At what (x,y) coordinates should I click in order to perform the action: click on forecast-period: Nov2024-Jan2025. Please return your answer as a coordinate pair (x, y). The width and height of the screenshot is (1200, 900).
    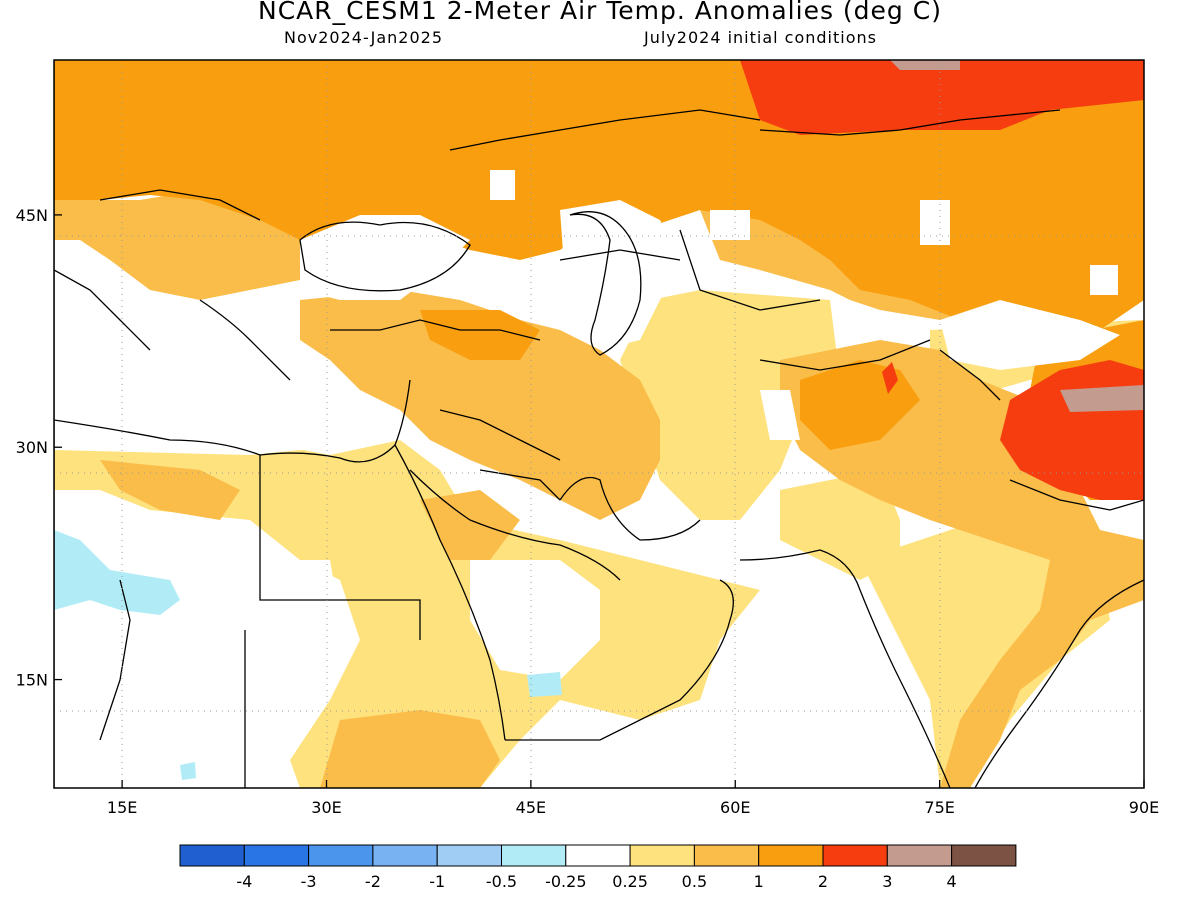
    Looking at the image, I should click on (363, 37).